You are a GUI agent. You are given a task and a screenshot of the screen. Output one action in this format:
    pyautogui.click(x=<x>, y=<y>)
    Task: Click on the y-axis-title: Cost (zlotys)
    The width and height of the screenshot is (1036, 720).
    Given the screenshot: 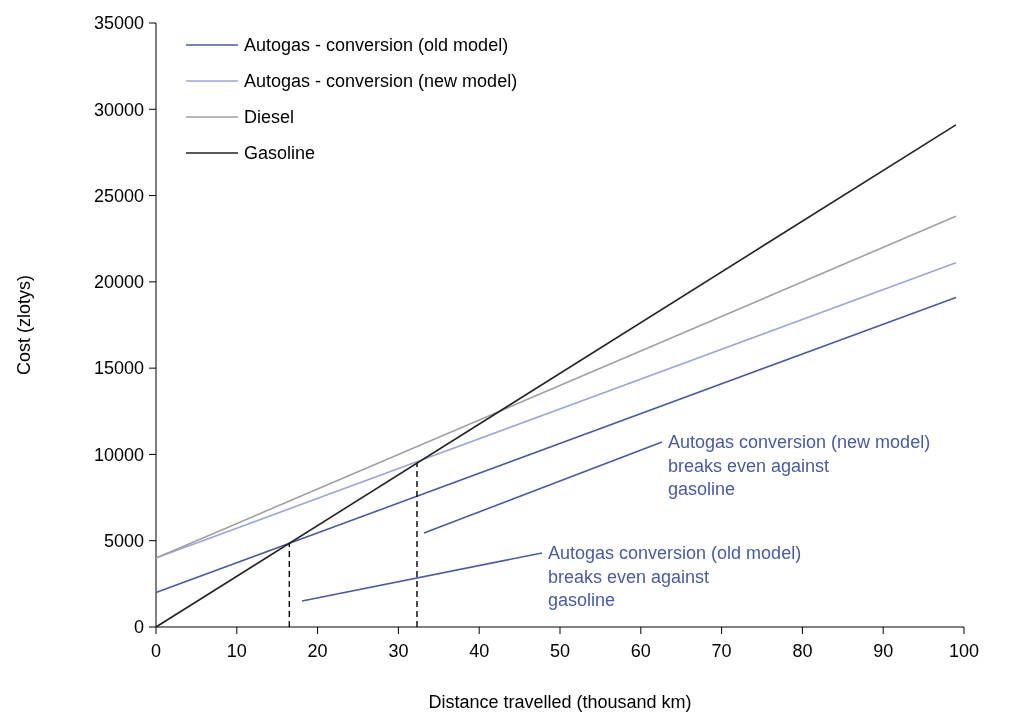 What is the action you would take?
    pyautogui.click(x=24, y=325)
    